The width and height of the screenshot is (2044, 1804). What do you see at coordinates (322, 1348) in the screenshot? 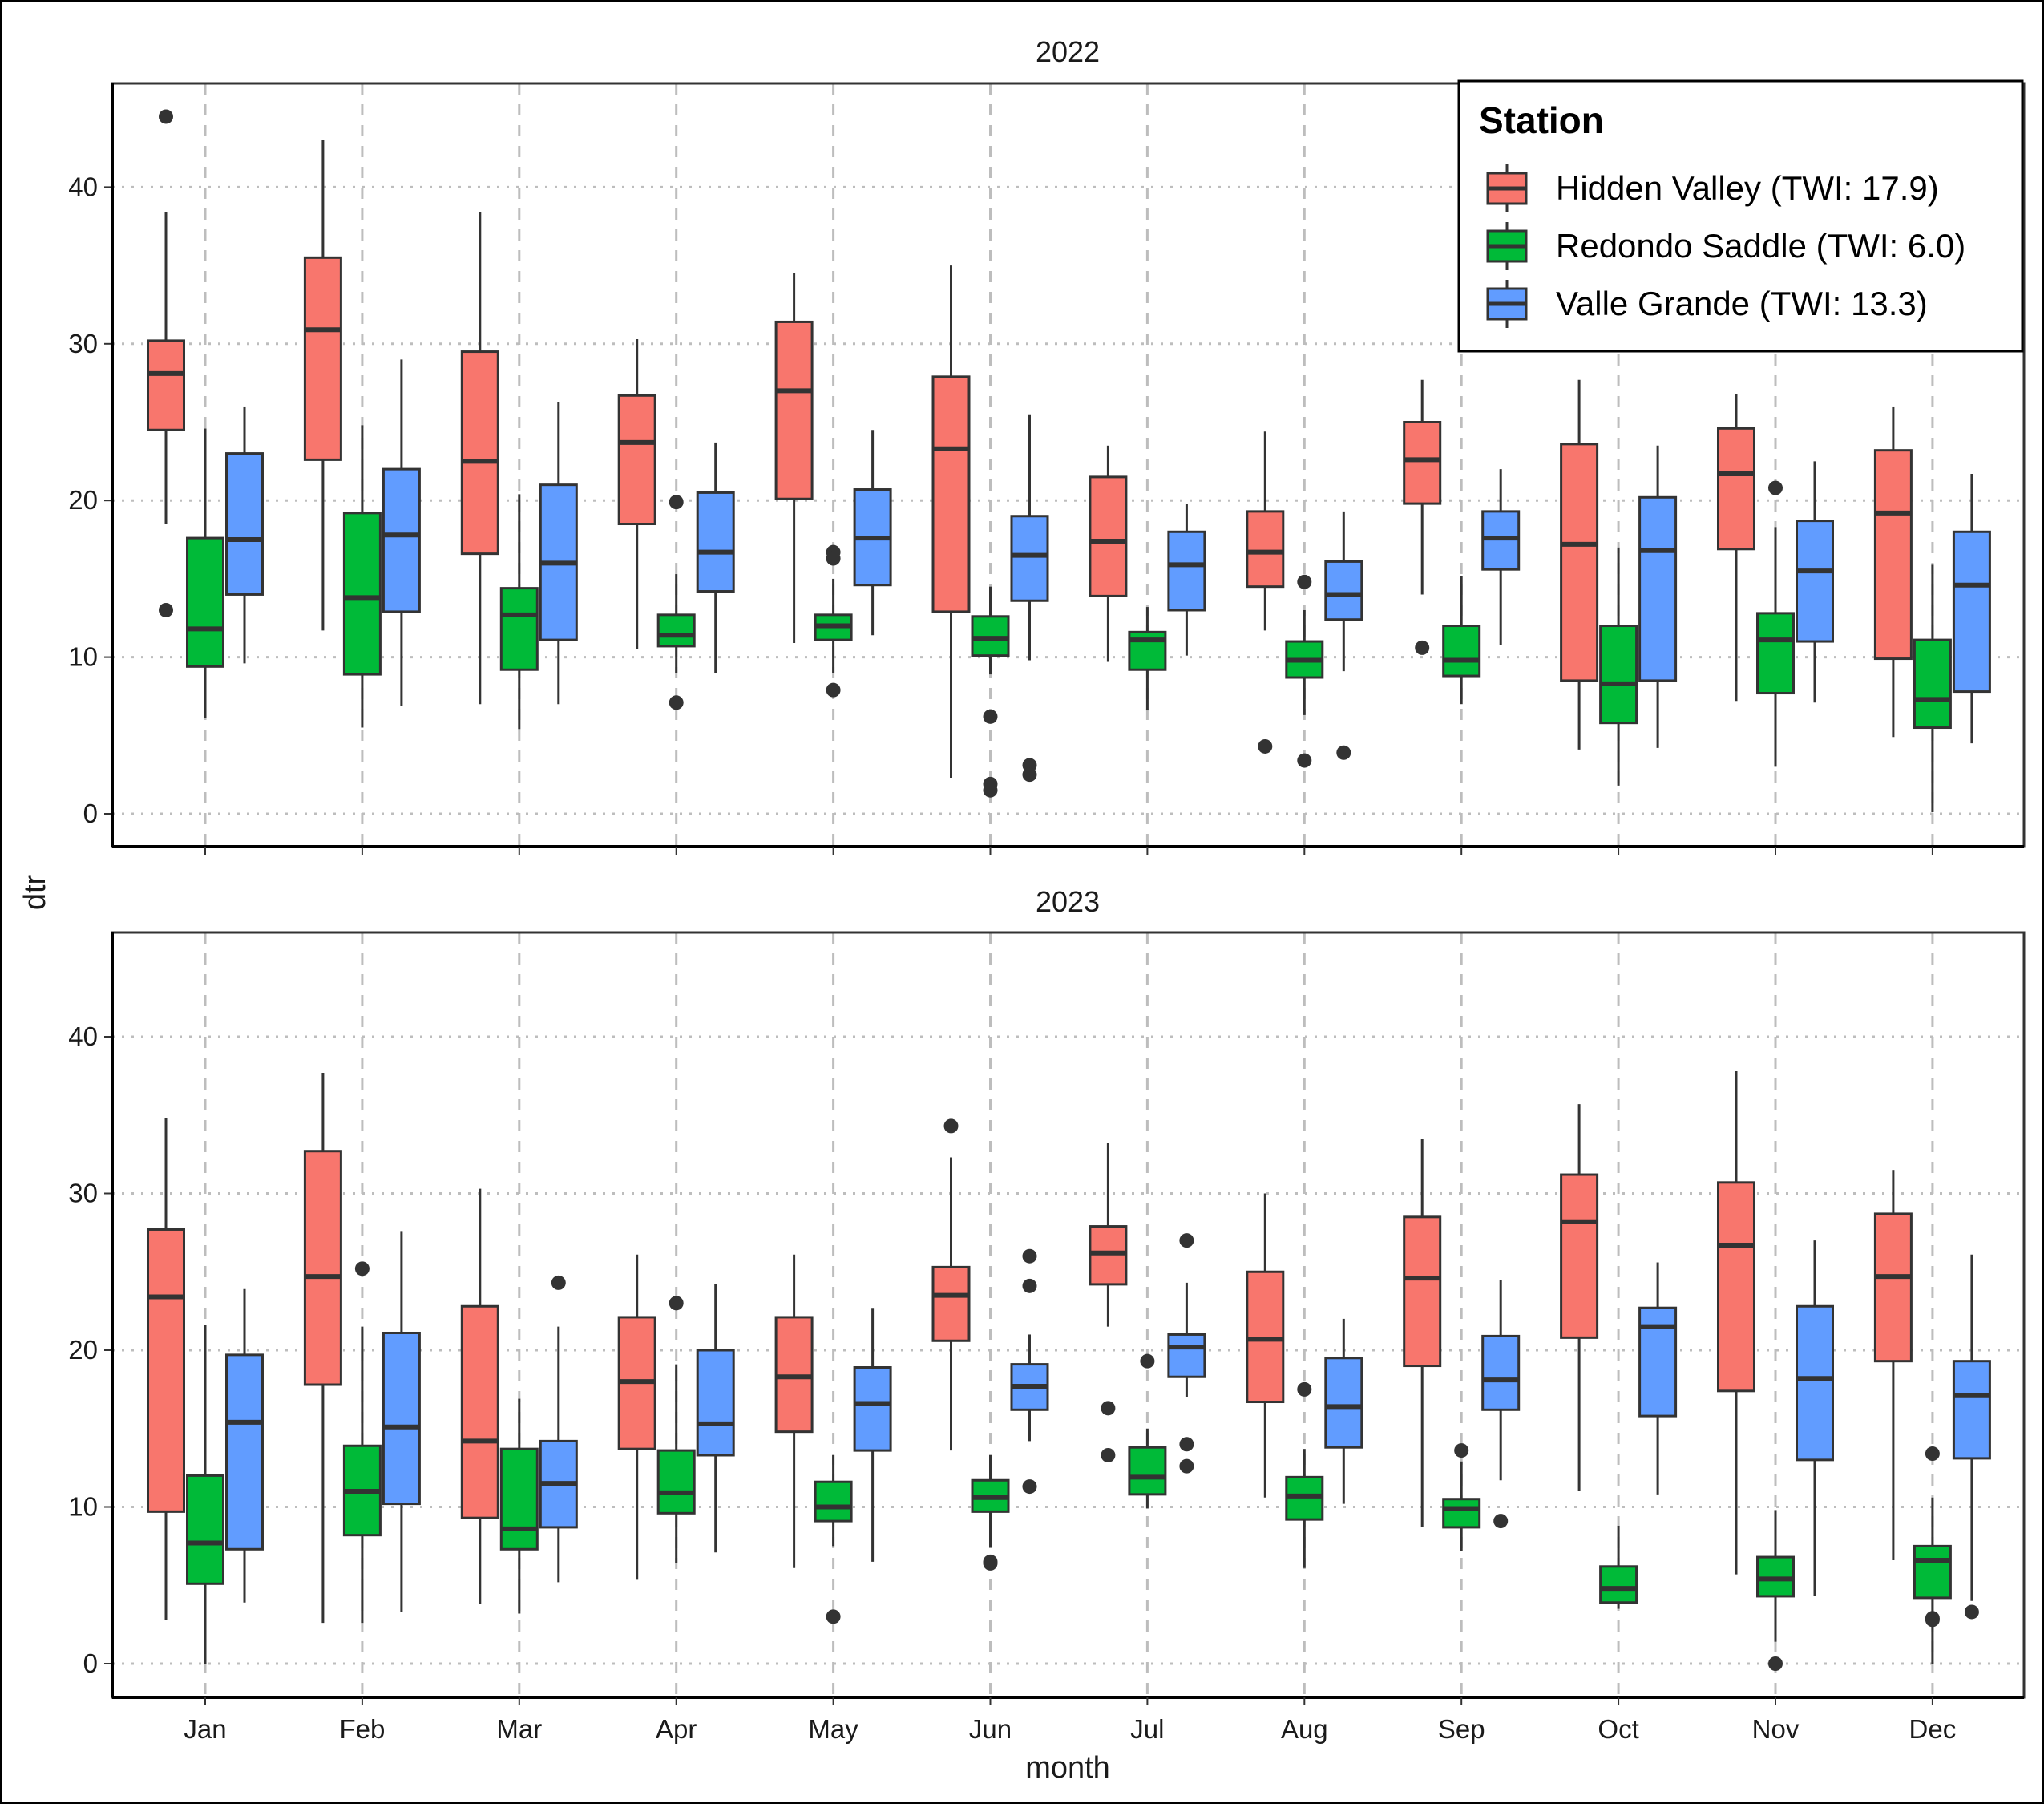
I see `box-hidden-valley-feb-2023` at bounding box center [322, 1348].